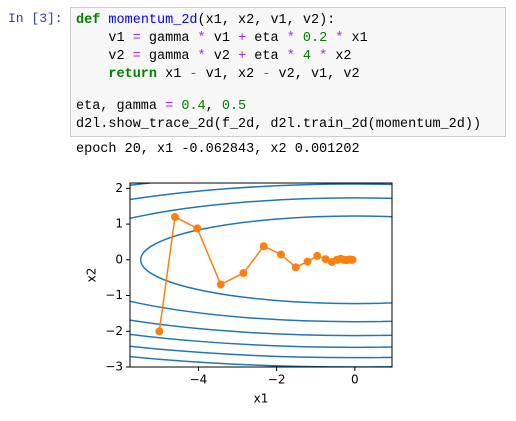 This screenshot has height=421, width=516. I want to click on cell-output: epoch 20, x1 -0.062843, x2 0.001202, so click(218, 149).